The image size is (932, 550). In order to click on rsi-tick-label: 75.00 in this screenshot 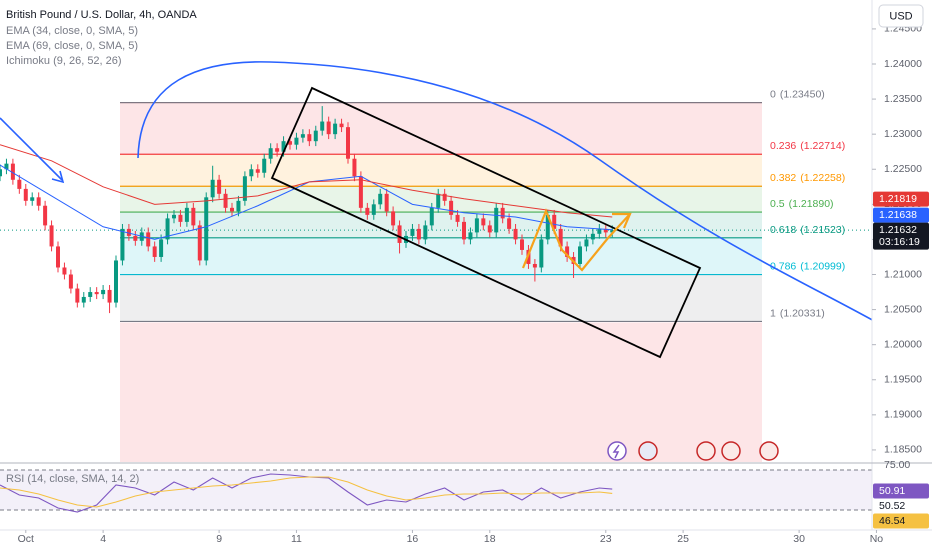, I will do `click(897, 465)`.